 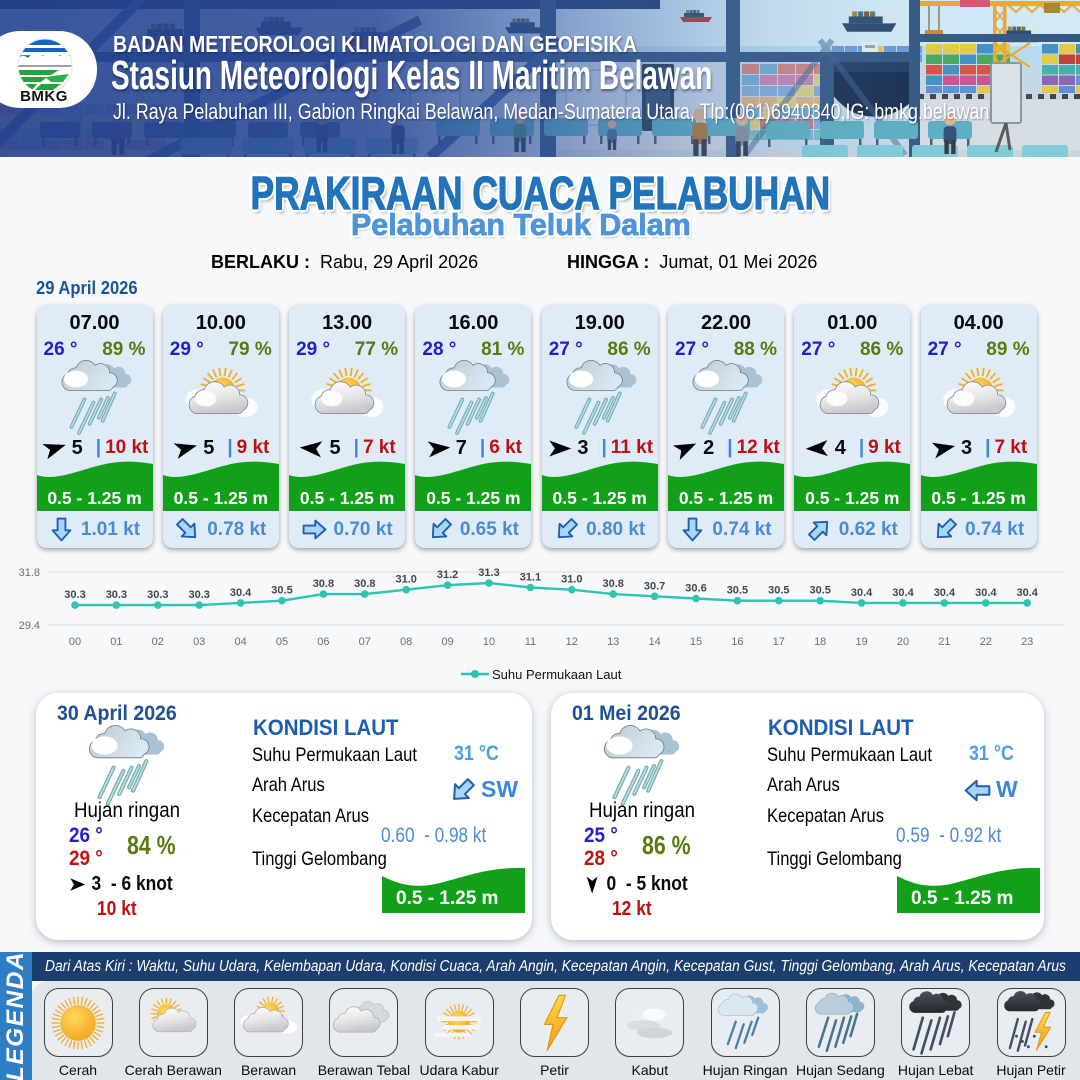 What do you see at coordinates (986, 642) in the screenshot?
I see `svg-text: 22` at bounding box center [986, 642].